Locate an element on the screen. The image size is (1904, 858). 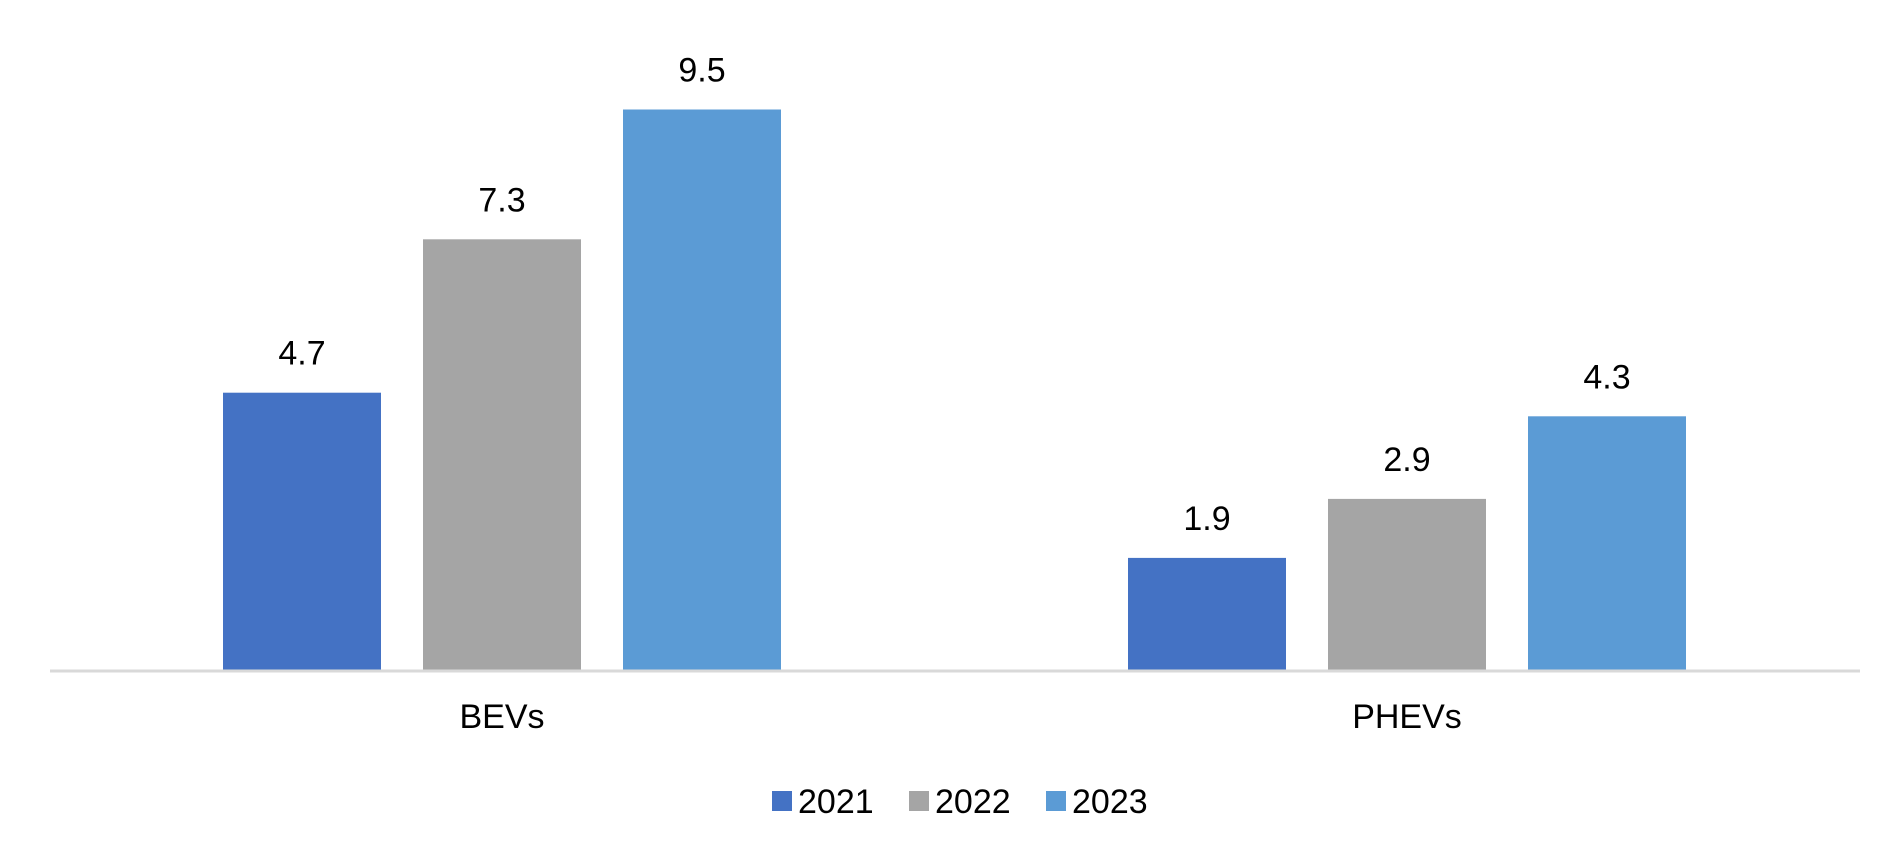
legend-swatch-2021 is located at coordinates (782, 801).